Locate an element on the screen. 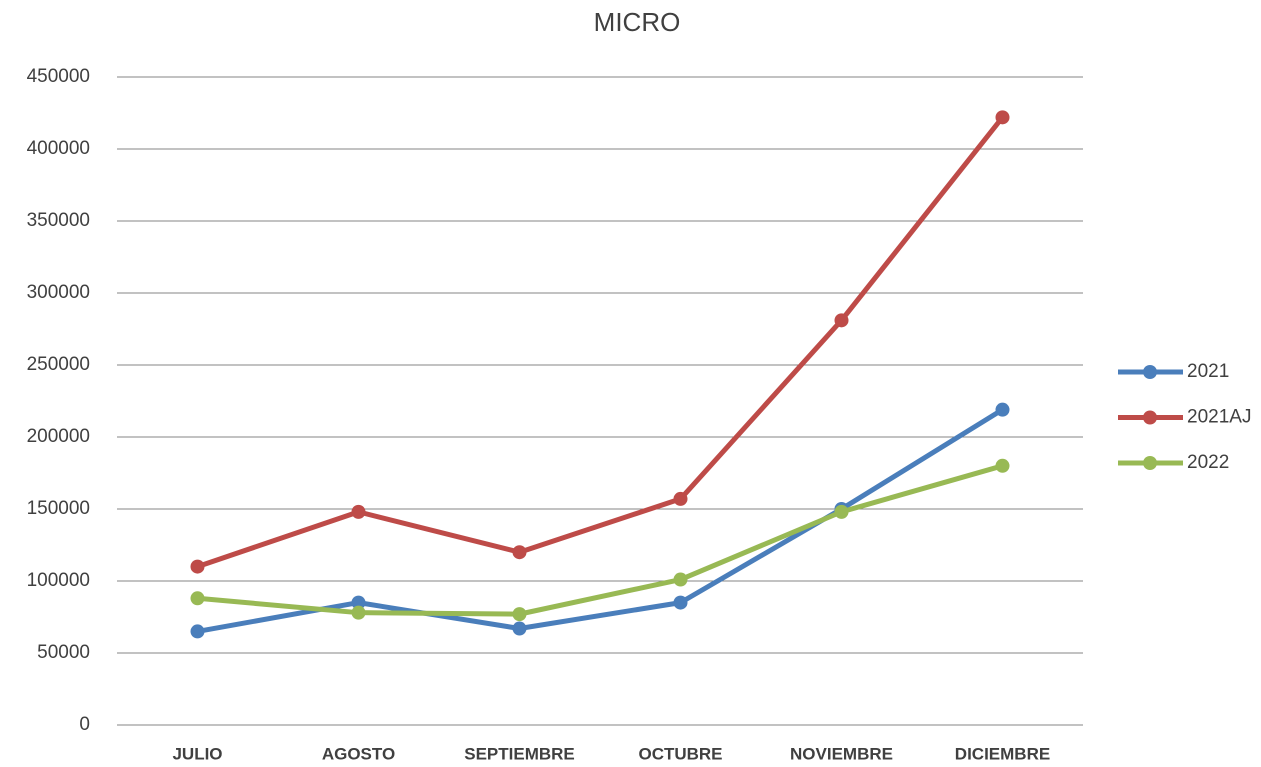 Image resolution: width=1261 pixels, height=767 pixels. legend-label: 2022 is located at coordinates (1208, 462).